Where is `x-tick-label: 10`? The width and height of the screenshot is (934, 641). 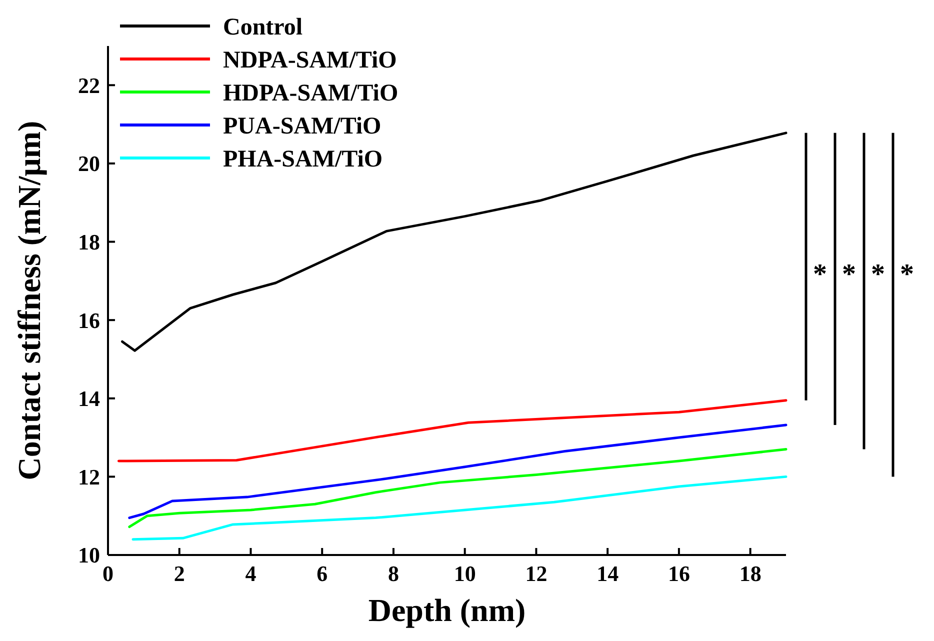
x-tick-label: 10 is located at coordinates (465, 573).